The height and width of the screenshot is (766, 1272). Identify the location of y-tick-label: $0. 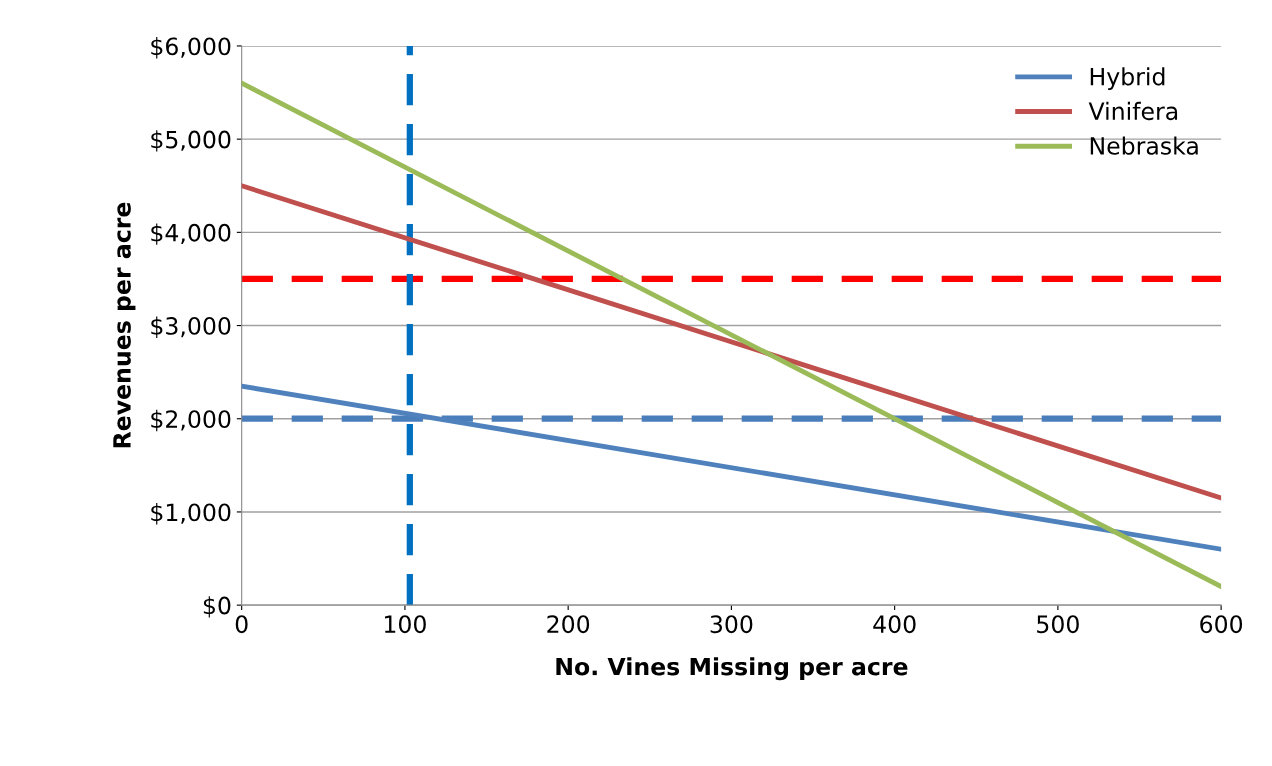
(217, 607).